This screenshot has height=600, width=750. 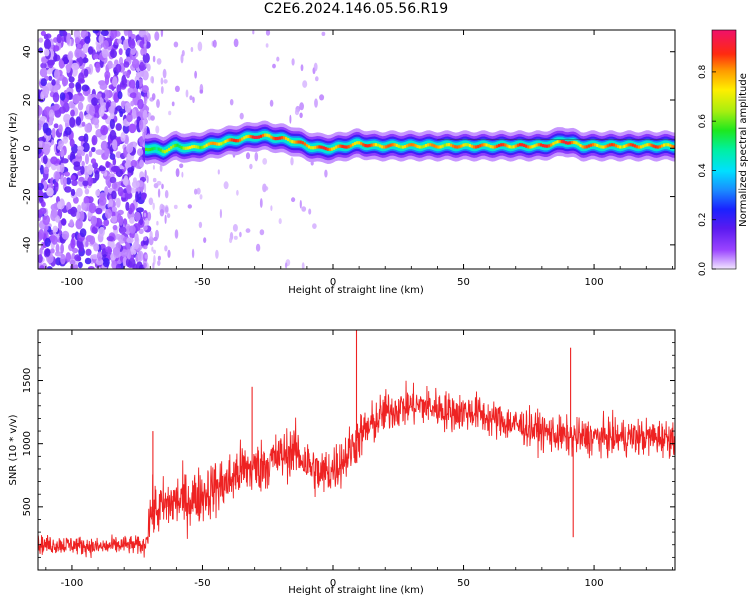 What do you see at coordinates (72, 282) in the screenshot?
I see `x-tick-label: -100` at bounding box center [72, 282].